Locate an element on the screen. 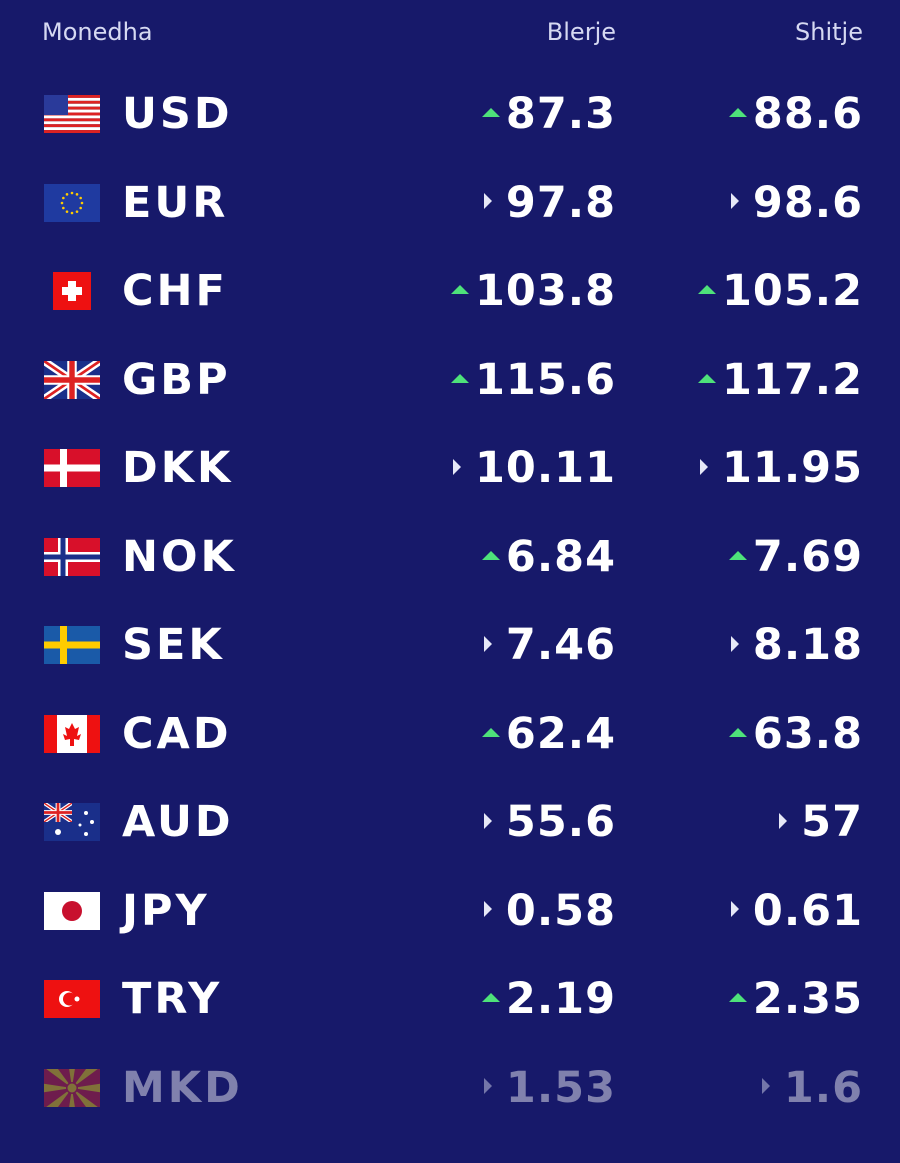 This screenshot has width=900, height=1163. sell-rate: 8.18 is located at coordinates (794, 645).